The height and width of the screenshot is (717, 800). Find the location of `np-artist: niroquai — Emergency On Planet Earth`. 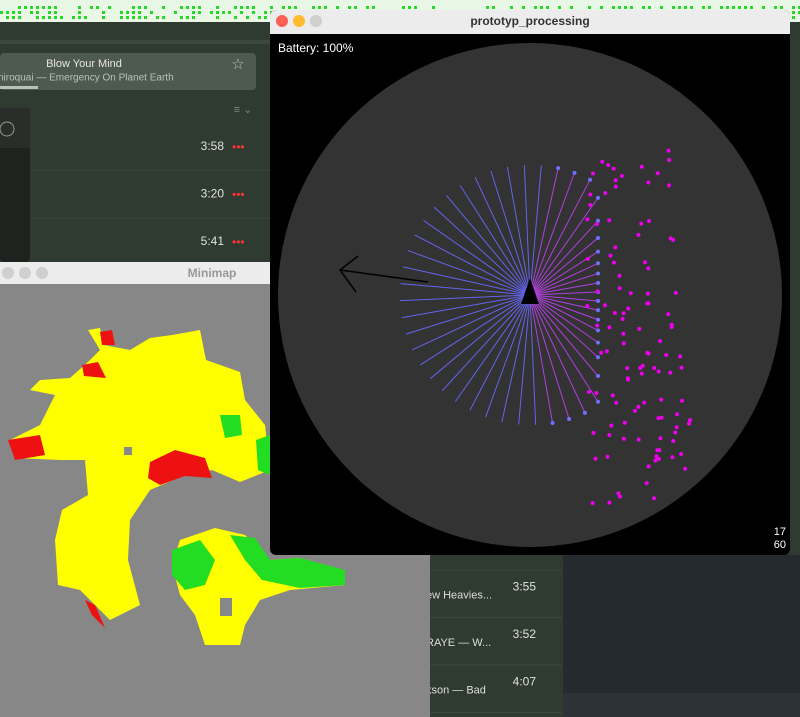

np-artist: niroquai — Emergency On Planet Earth is located at coordinates (87, 78).